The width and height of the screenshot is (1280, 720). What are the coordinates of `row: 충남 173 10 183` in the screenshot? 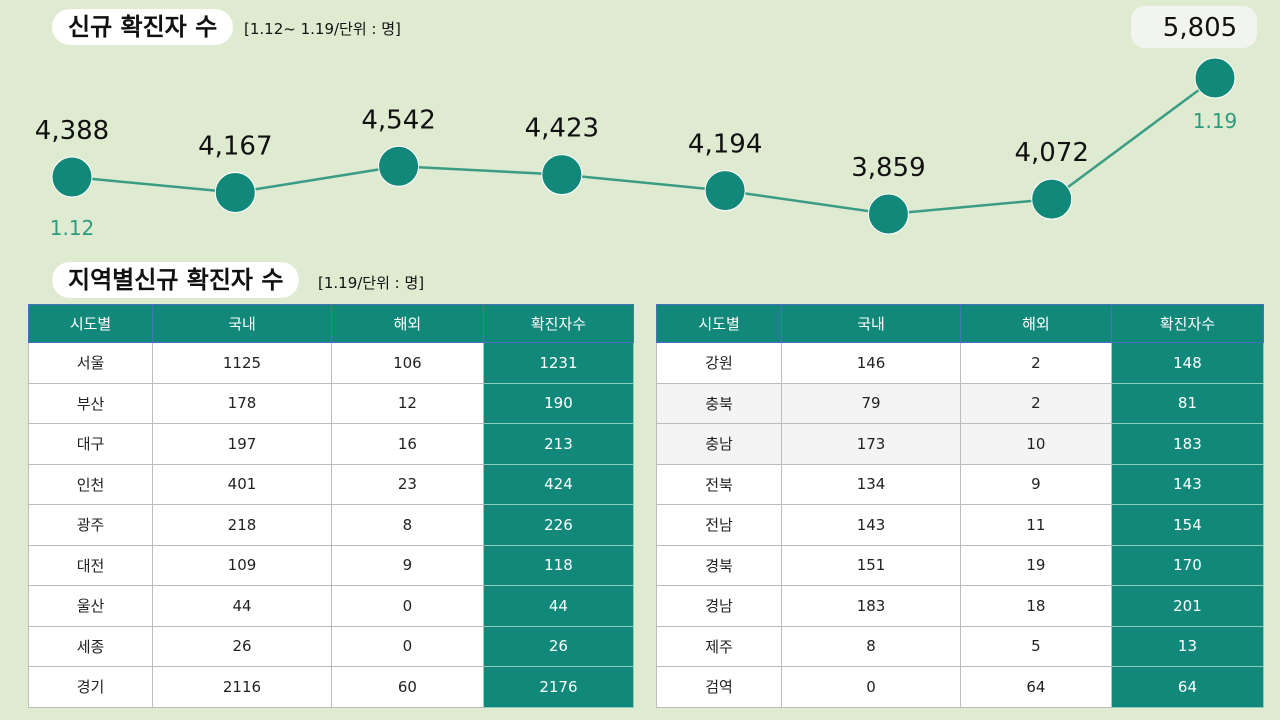 It's located at (960, 444).